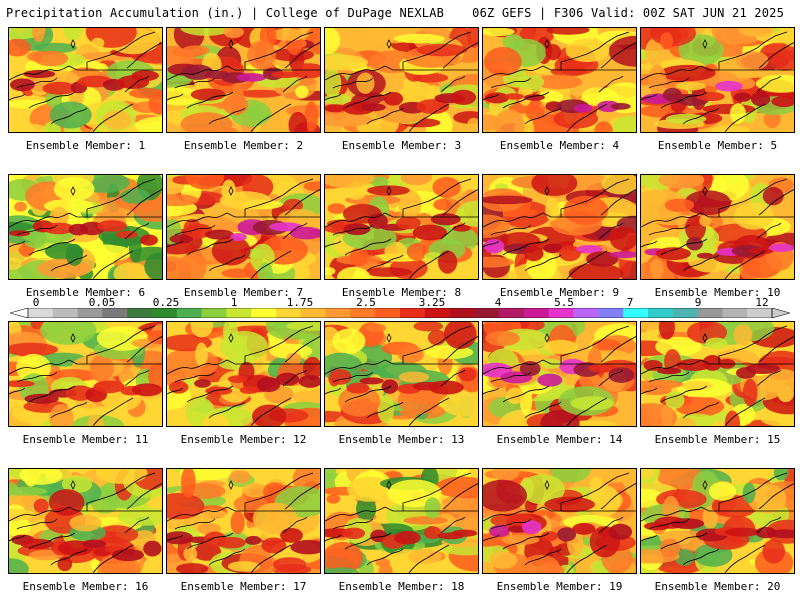 The width and height of the screenshot is (800, 600). Describe the element at coordinates (36, 302) in the screenshot. I see `colorbar-tick-label: 0` at that location.